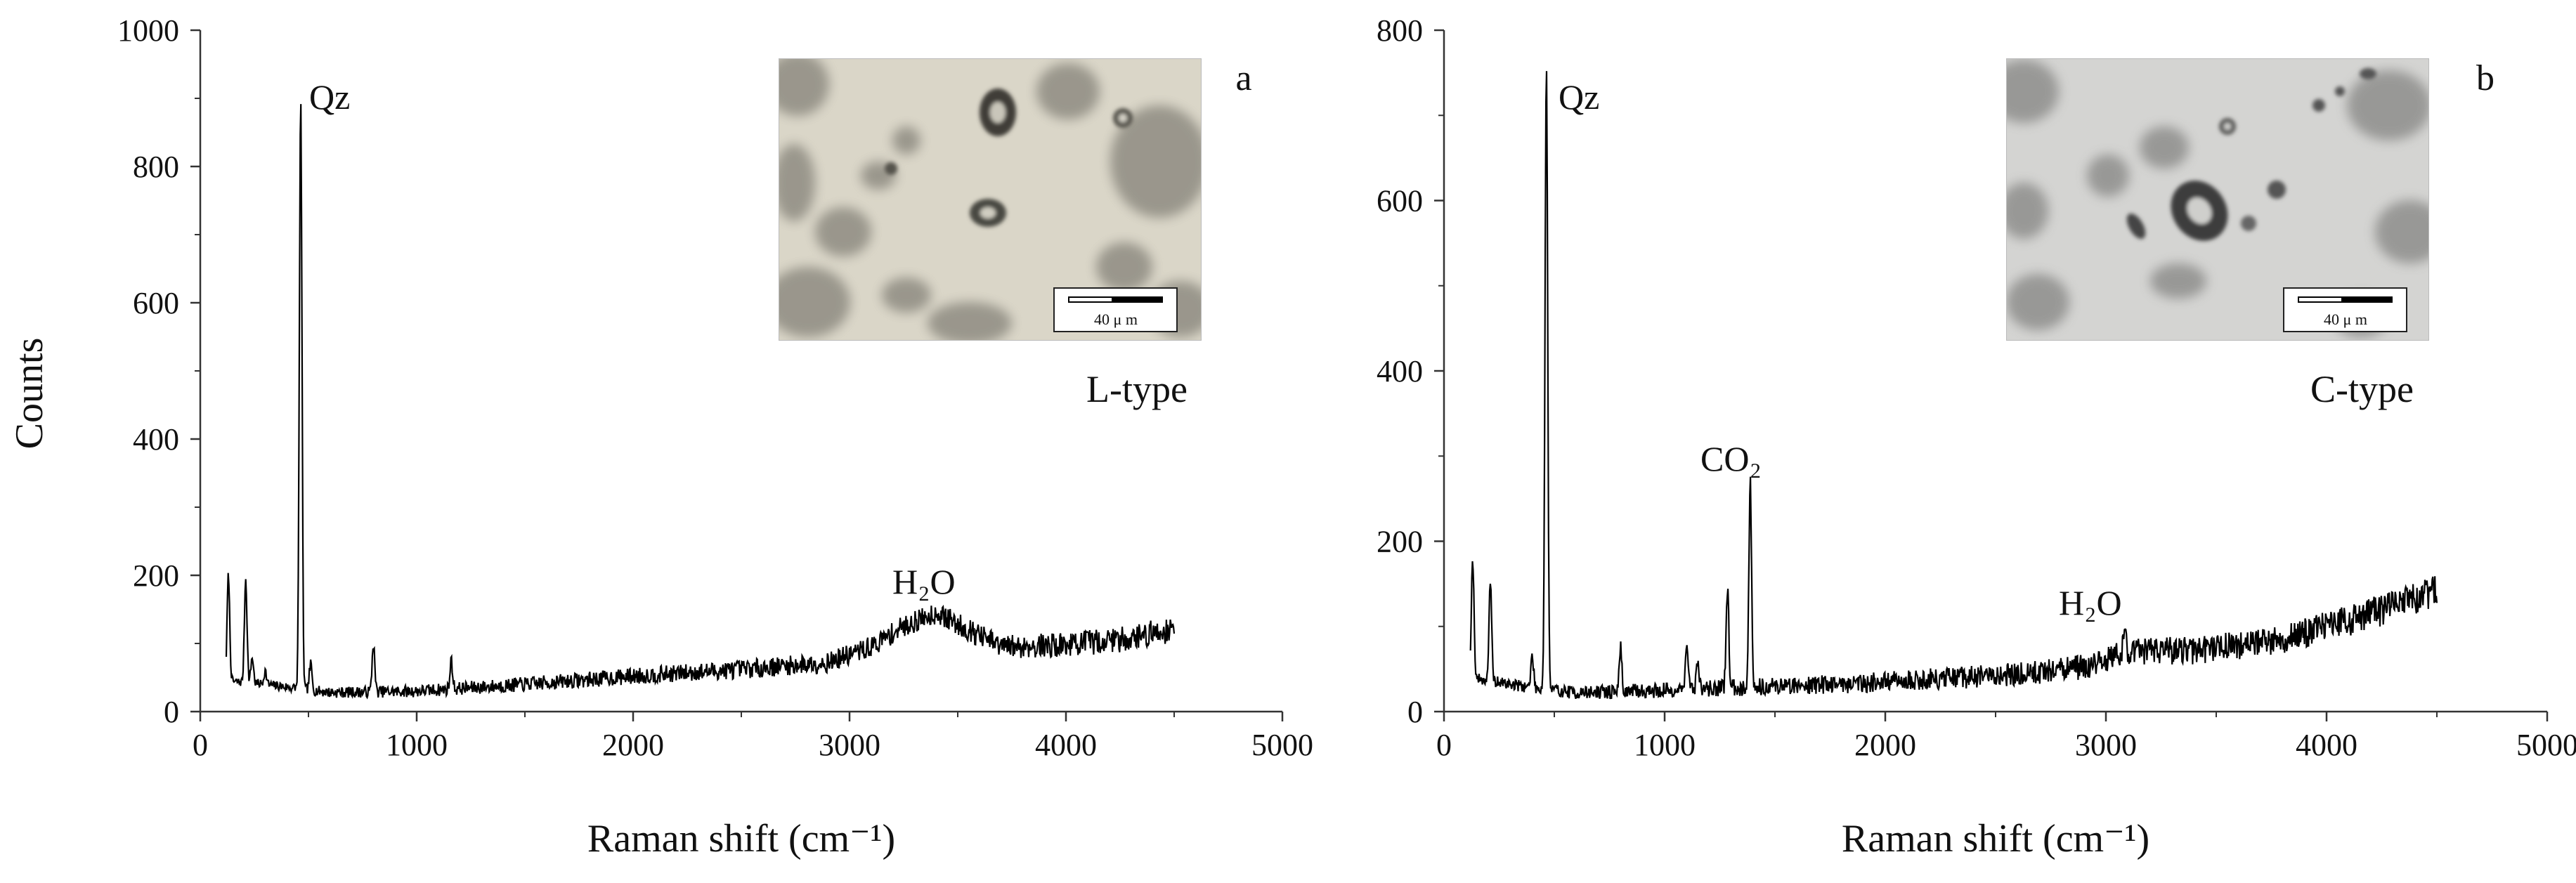  What do you see at coordinates (924, 581) in the screenshot?
I see `panel-a-h2o-annotation: H₂O` at bounding box center [924, 581].